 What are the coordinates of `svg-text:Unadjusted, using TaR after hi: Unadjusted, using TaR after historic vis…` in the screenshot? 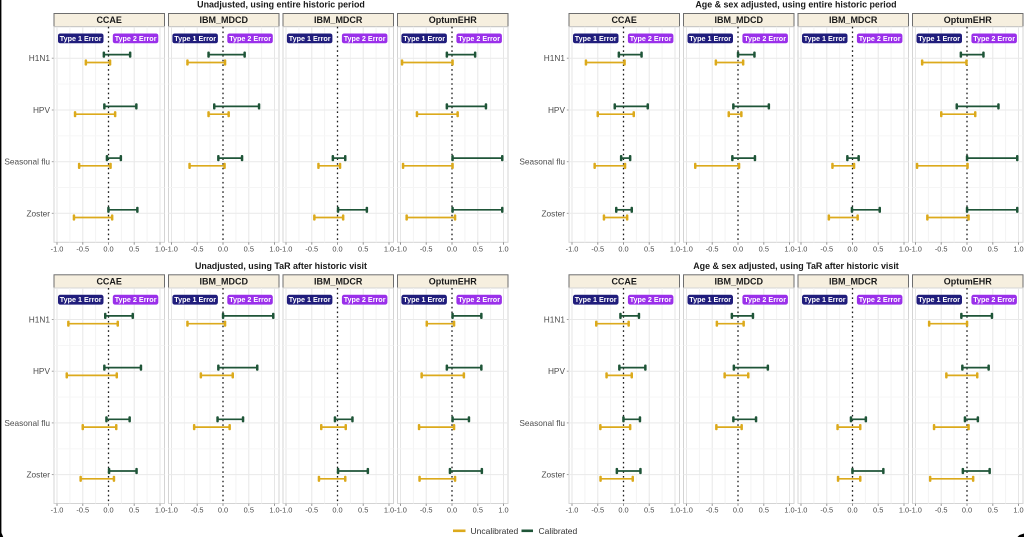 It's located at (281, 266).